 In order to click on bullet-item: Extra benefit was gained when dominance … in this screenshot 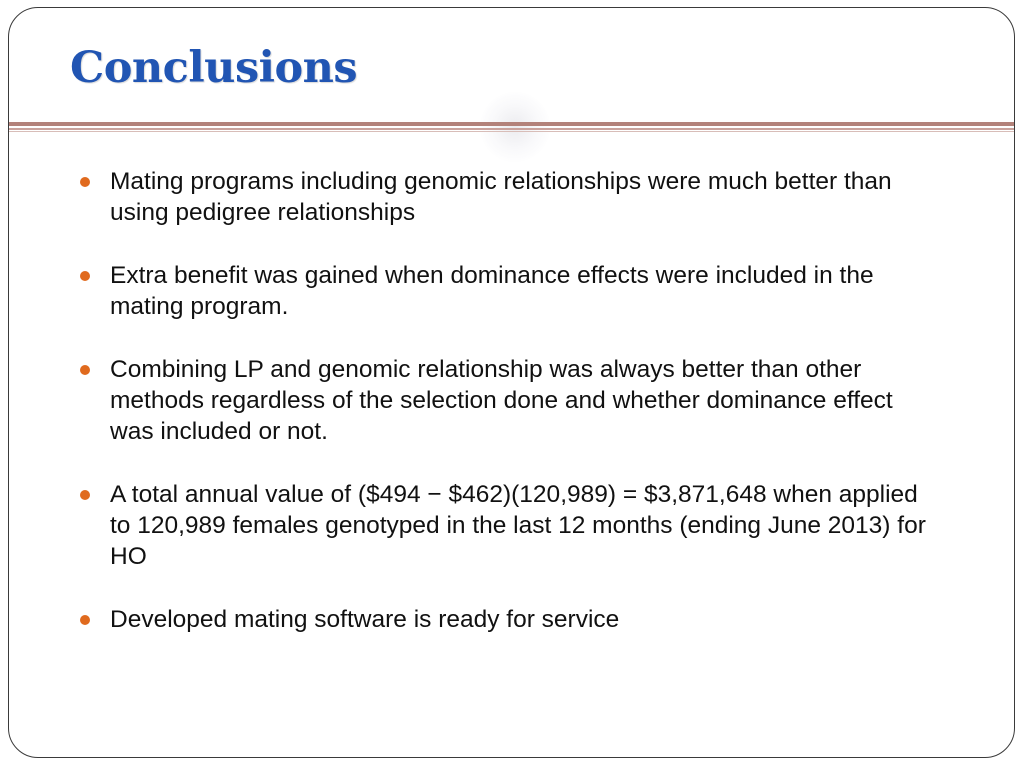, I will do `click(508, 291)`.